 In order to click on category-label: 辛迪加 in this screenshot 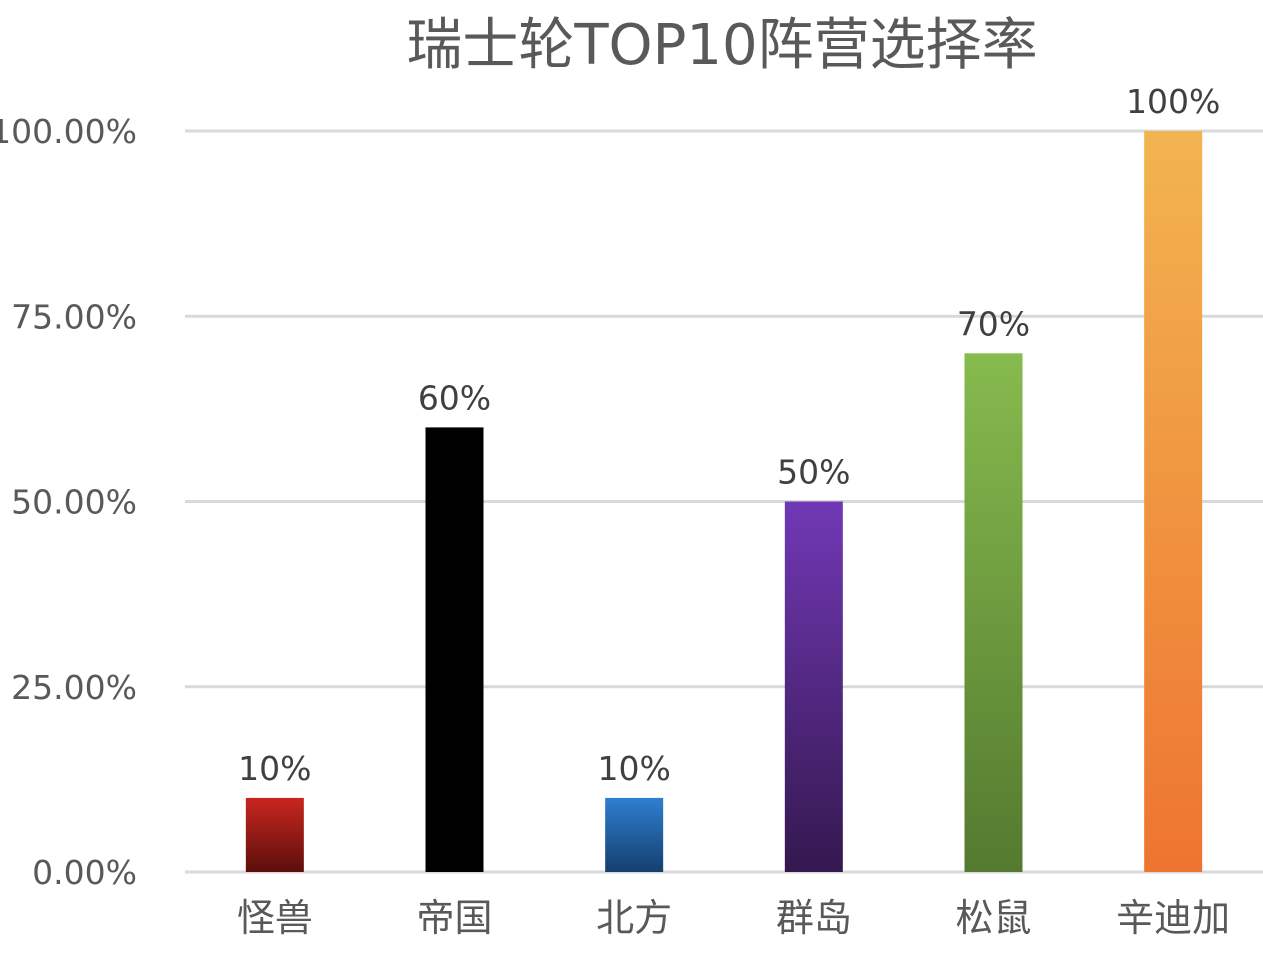, I will do `click(1173, 918)`.